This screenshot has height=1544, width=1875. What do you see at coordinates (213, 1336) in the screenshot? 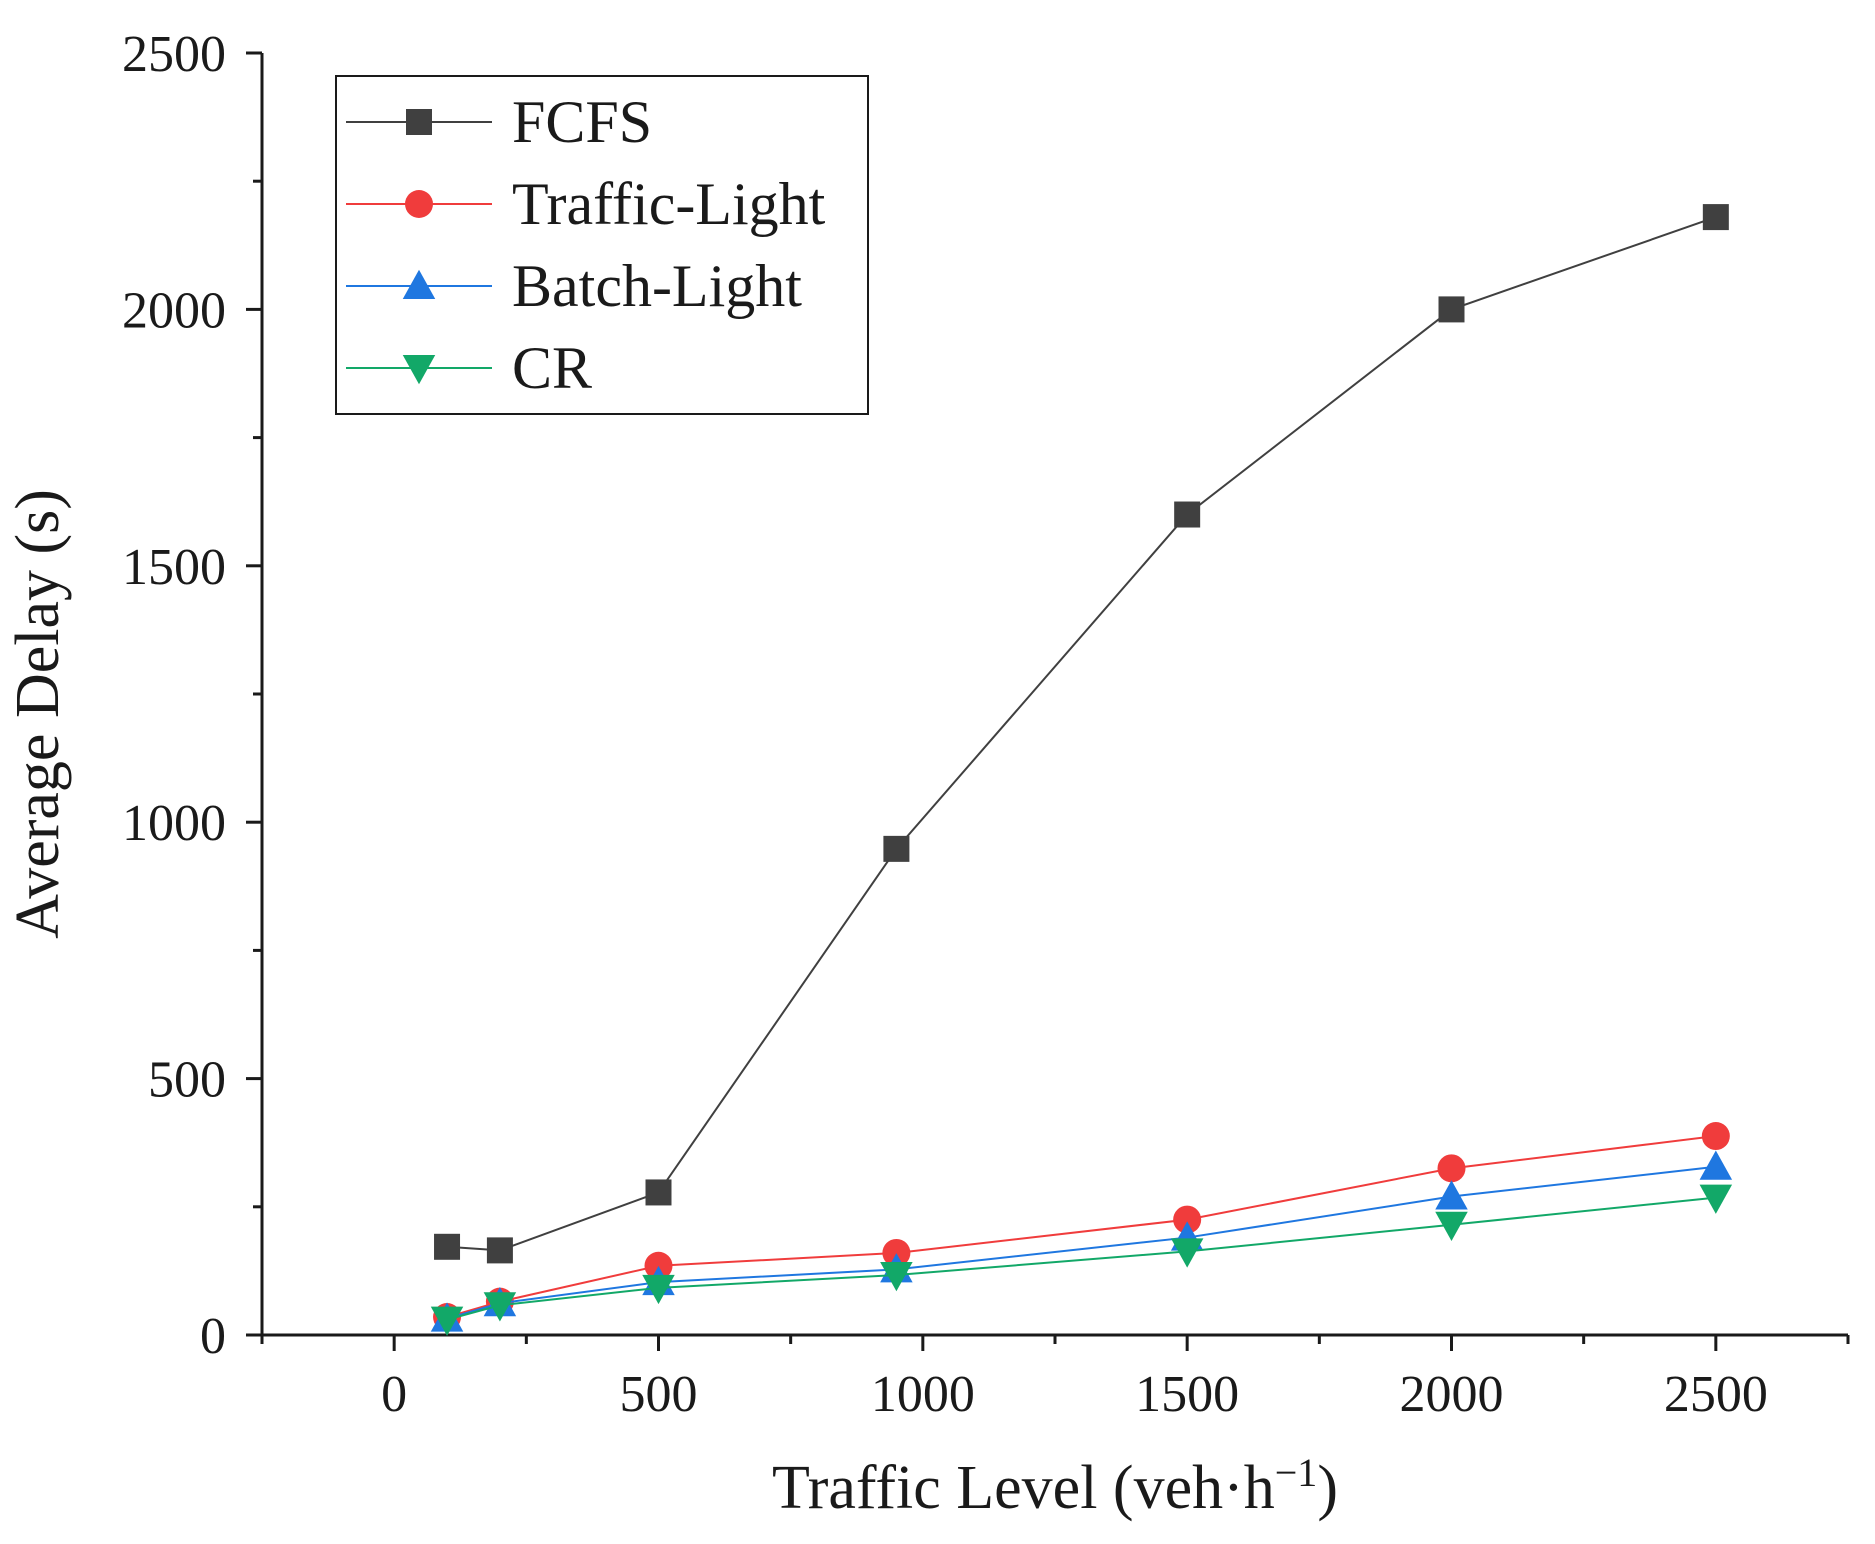
I see `y-tick-label: 0` at bounding box center [213, 1336].